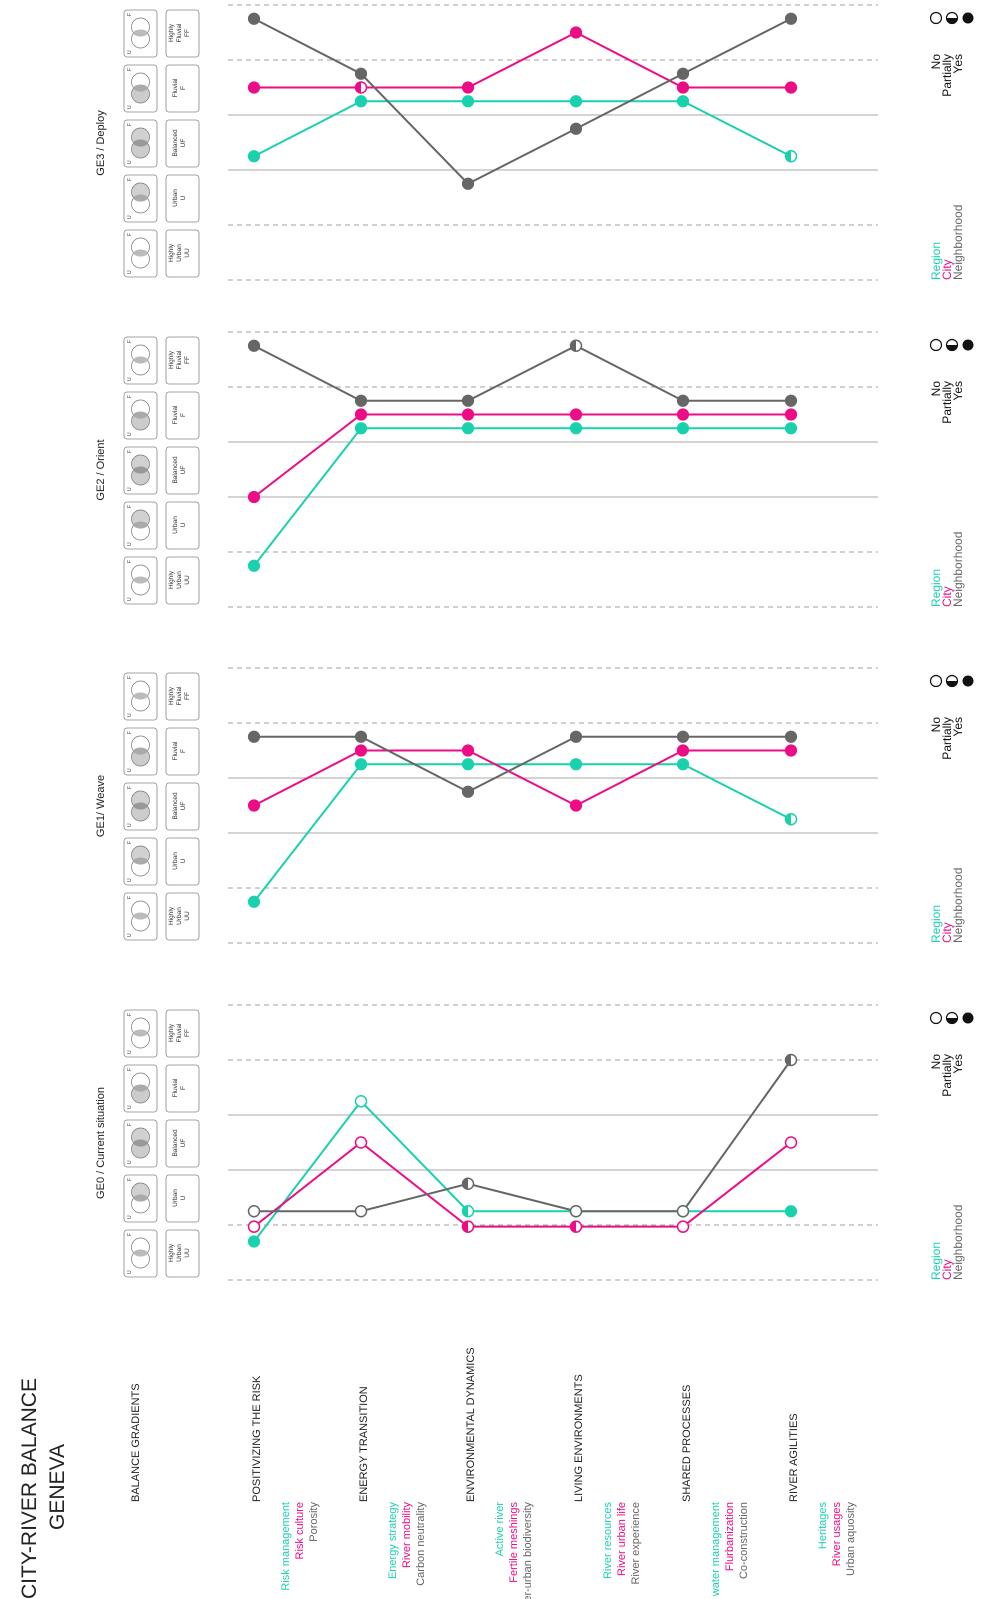 This screenshot has width=998, height=1599. What do you see at coordinates (136, 1442) in the screenshot?
I see `gradient-header: BALANCE GRADIENTS` at bounding box center [136, 1442].